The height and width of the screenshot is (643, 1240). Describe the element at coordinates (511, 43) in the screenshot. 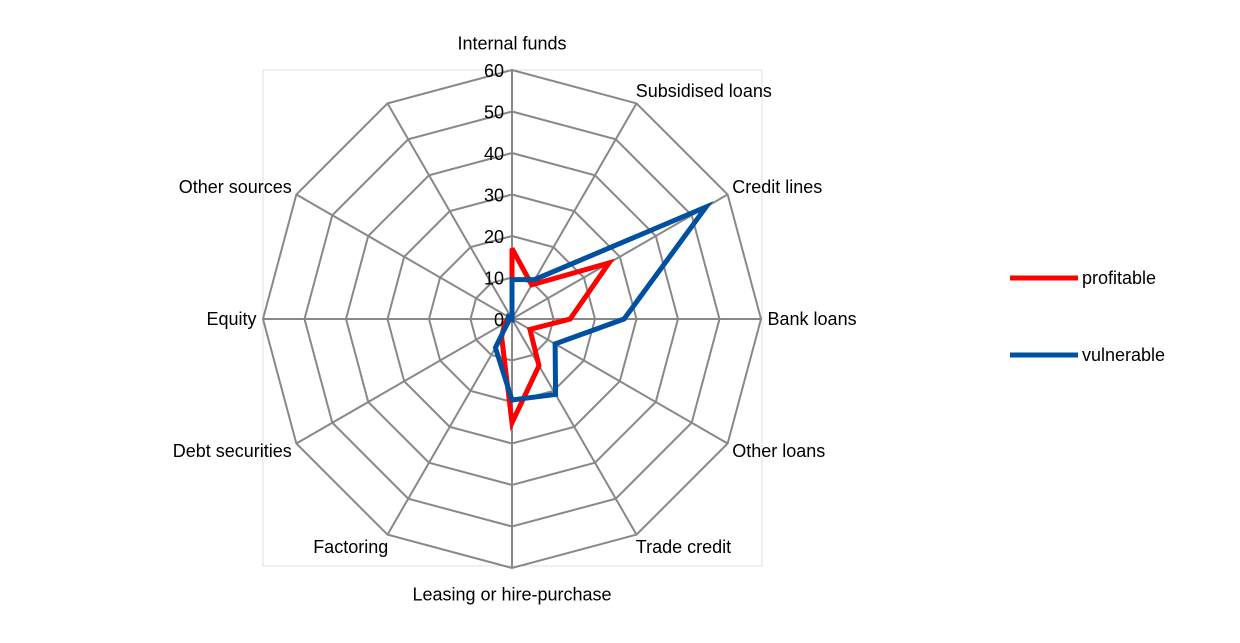

I see `category-label: Internal funds` at that location.